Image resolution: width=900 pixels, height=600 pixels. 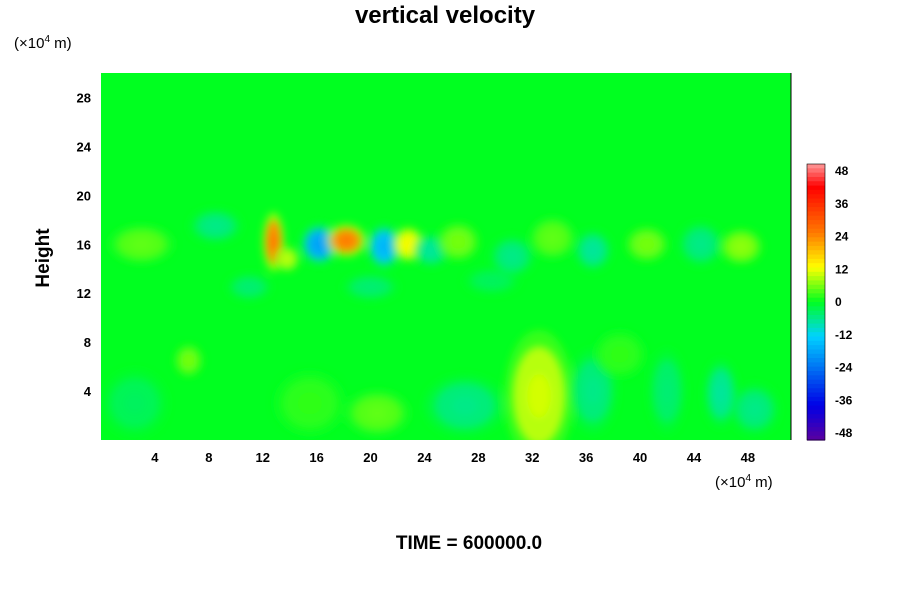 I want to click on colorbar-tick-label: -12, so click(x=844, y=335).